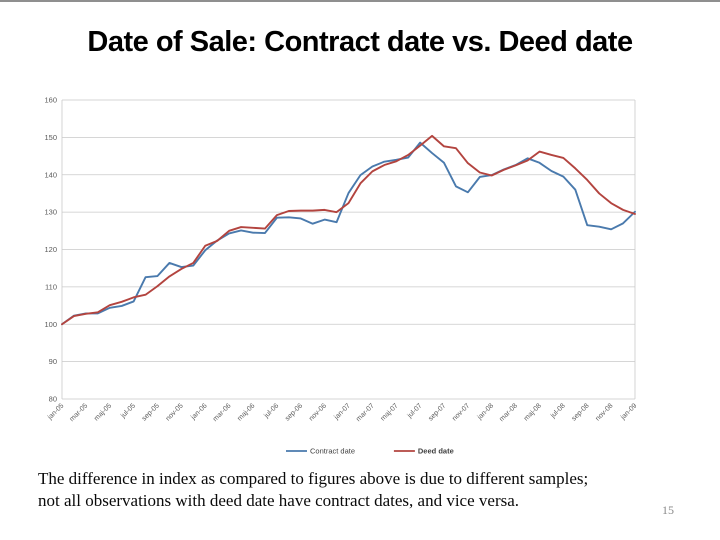 This screenshot has height=540, width=720. I want to click on x-tick-label: jan-07, so click(341, 411).